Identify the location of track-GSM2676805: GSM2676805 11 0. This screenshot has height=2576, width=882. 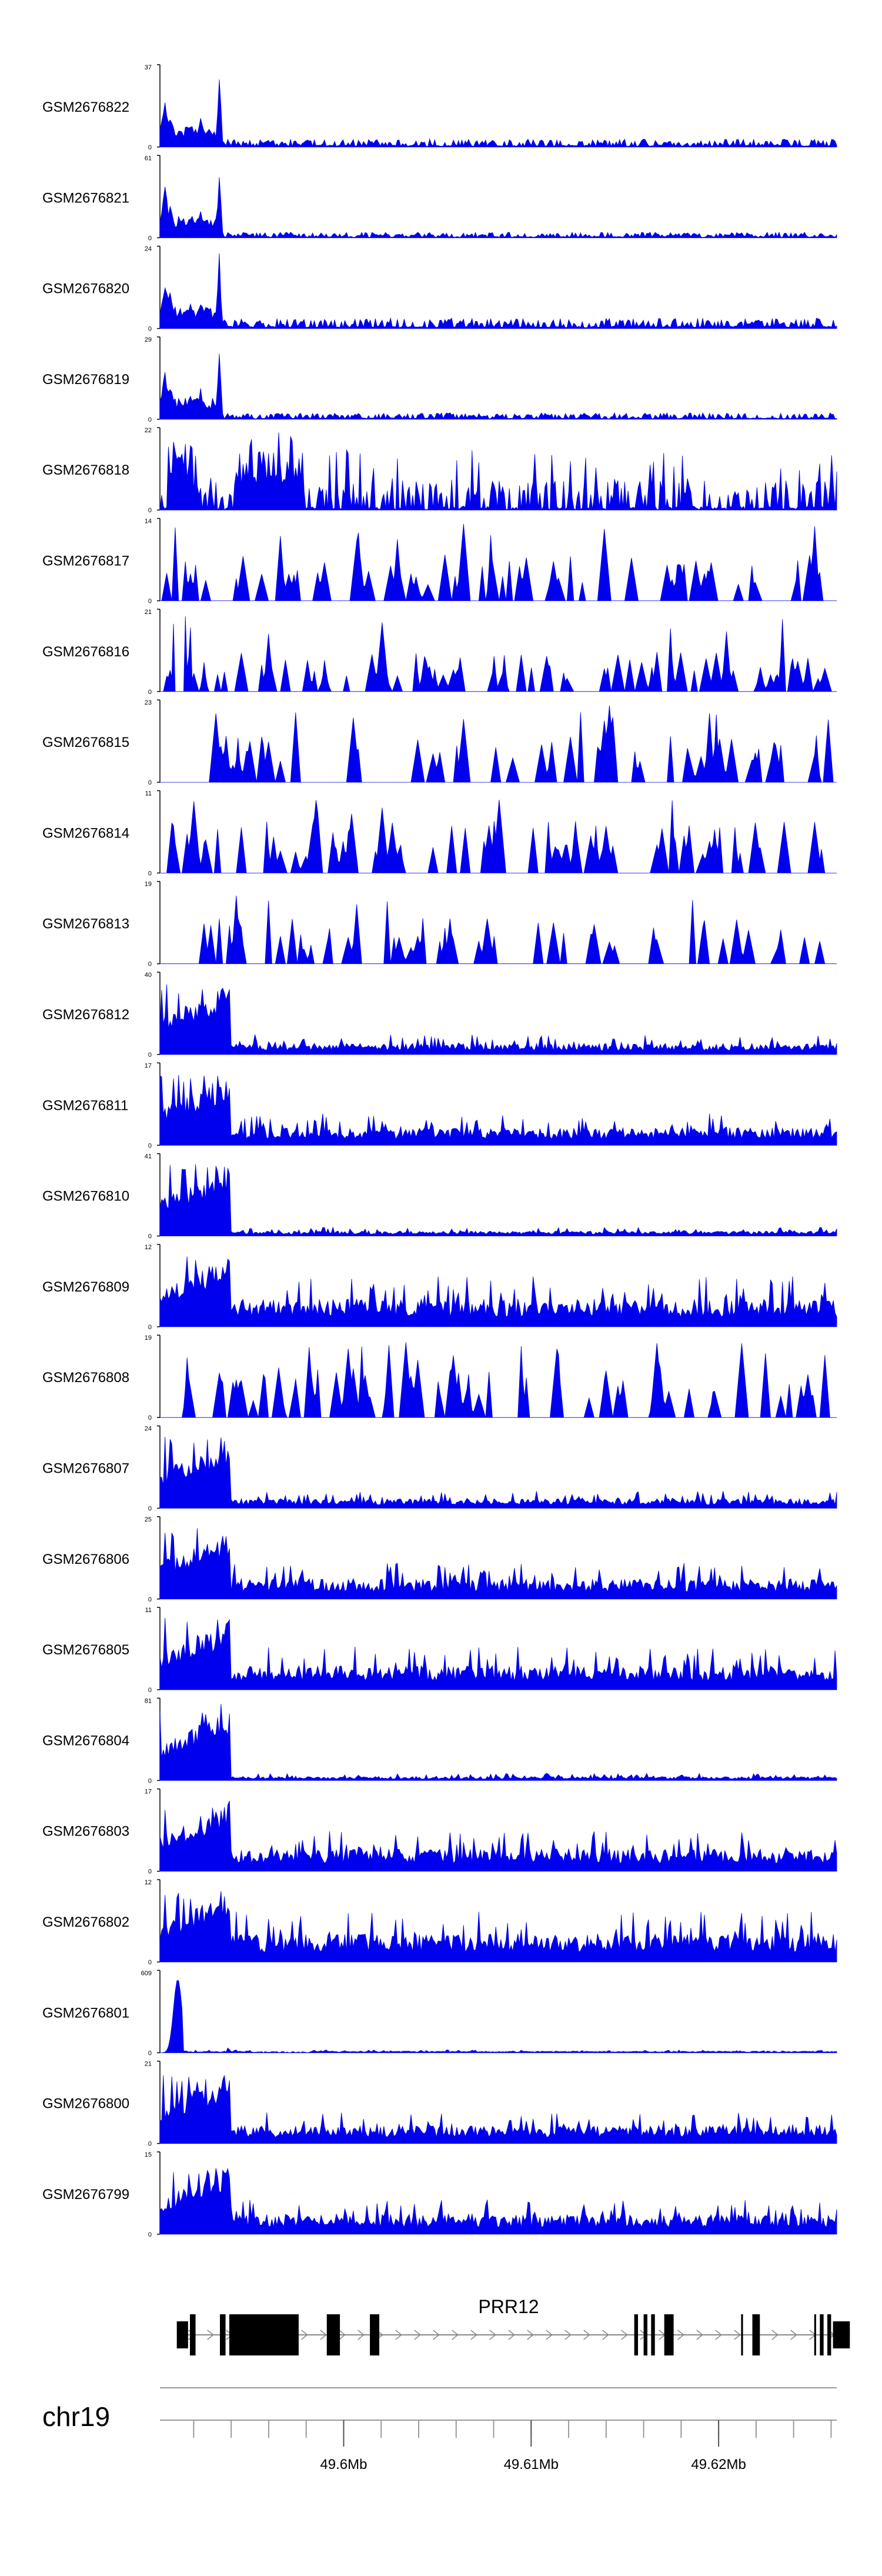
(439, 1650).